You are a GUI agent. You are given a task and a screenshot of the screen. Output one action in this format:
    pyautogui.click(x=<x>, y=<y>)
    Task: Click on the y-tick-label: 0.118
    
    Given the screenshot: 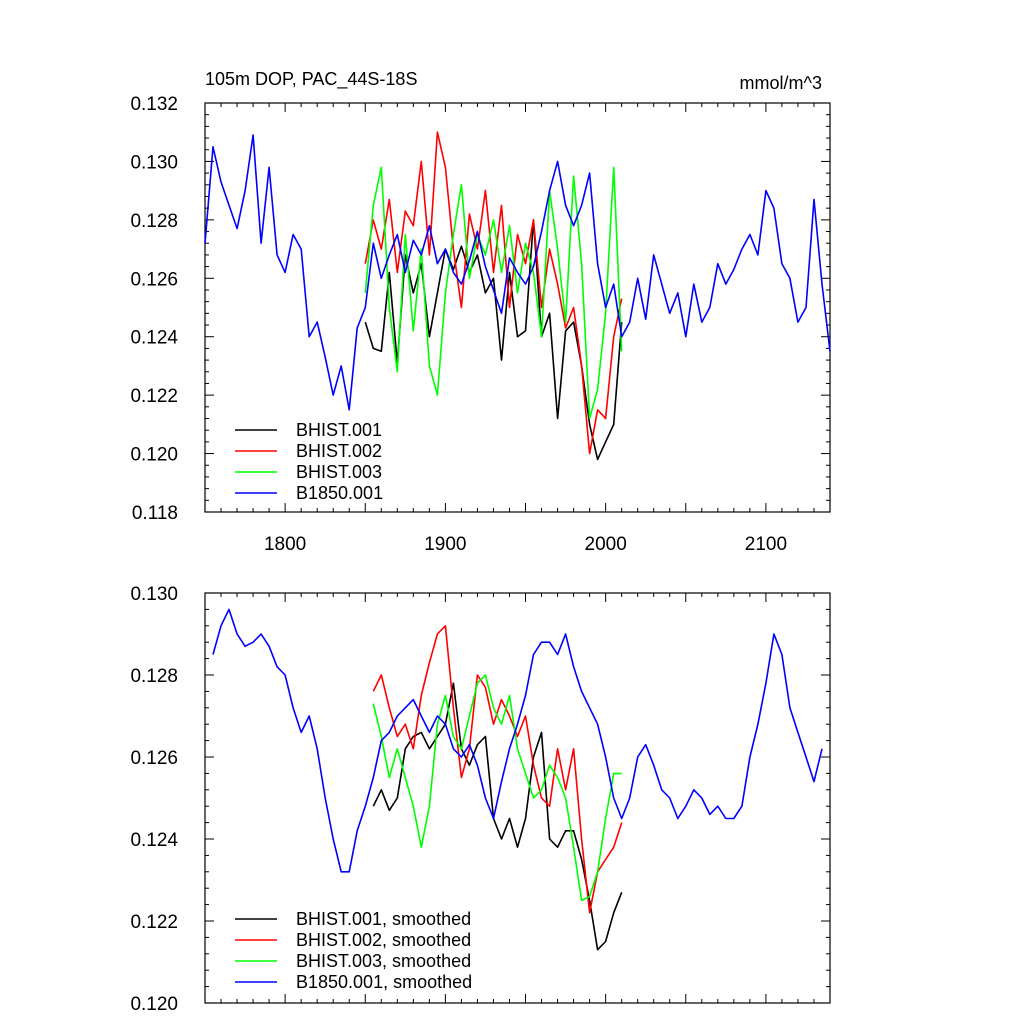 What is the action you would take?
    pyautogui.click(x=155, y=513)
    